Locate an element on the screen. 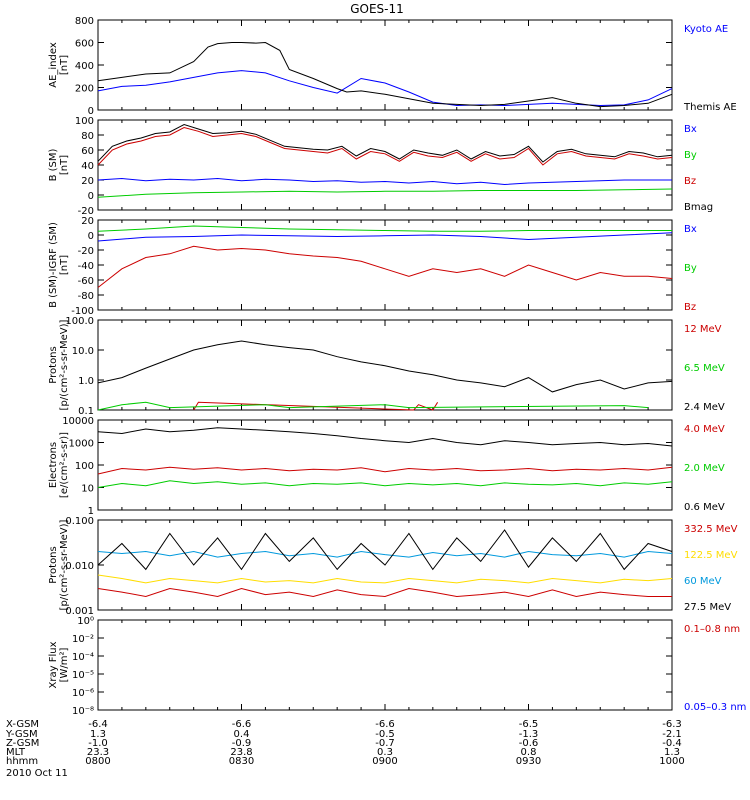  y-axis-label: Electrons is located at coordinates (53, 465).